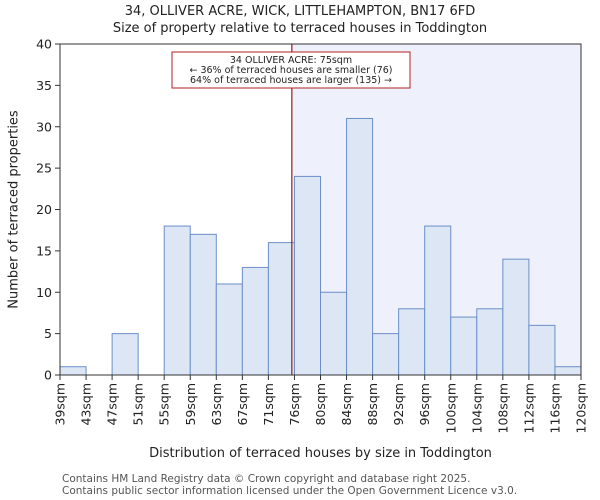  I want to click on y-tick-label: 0, so click(48, 375).